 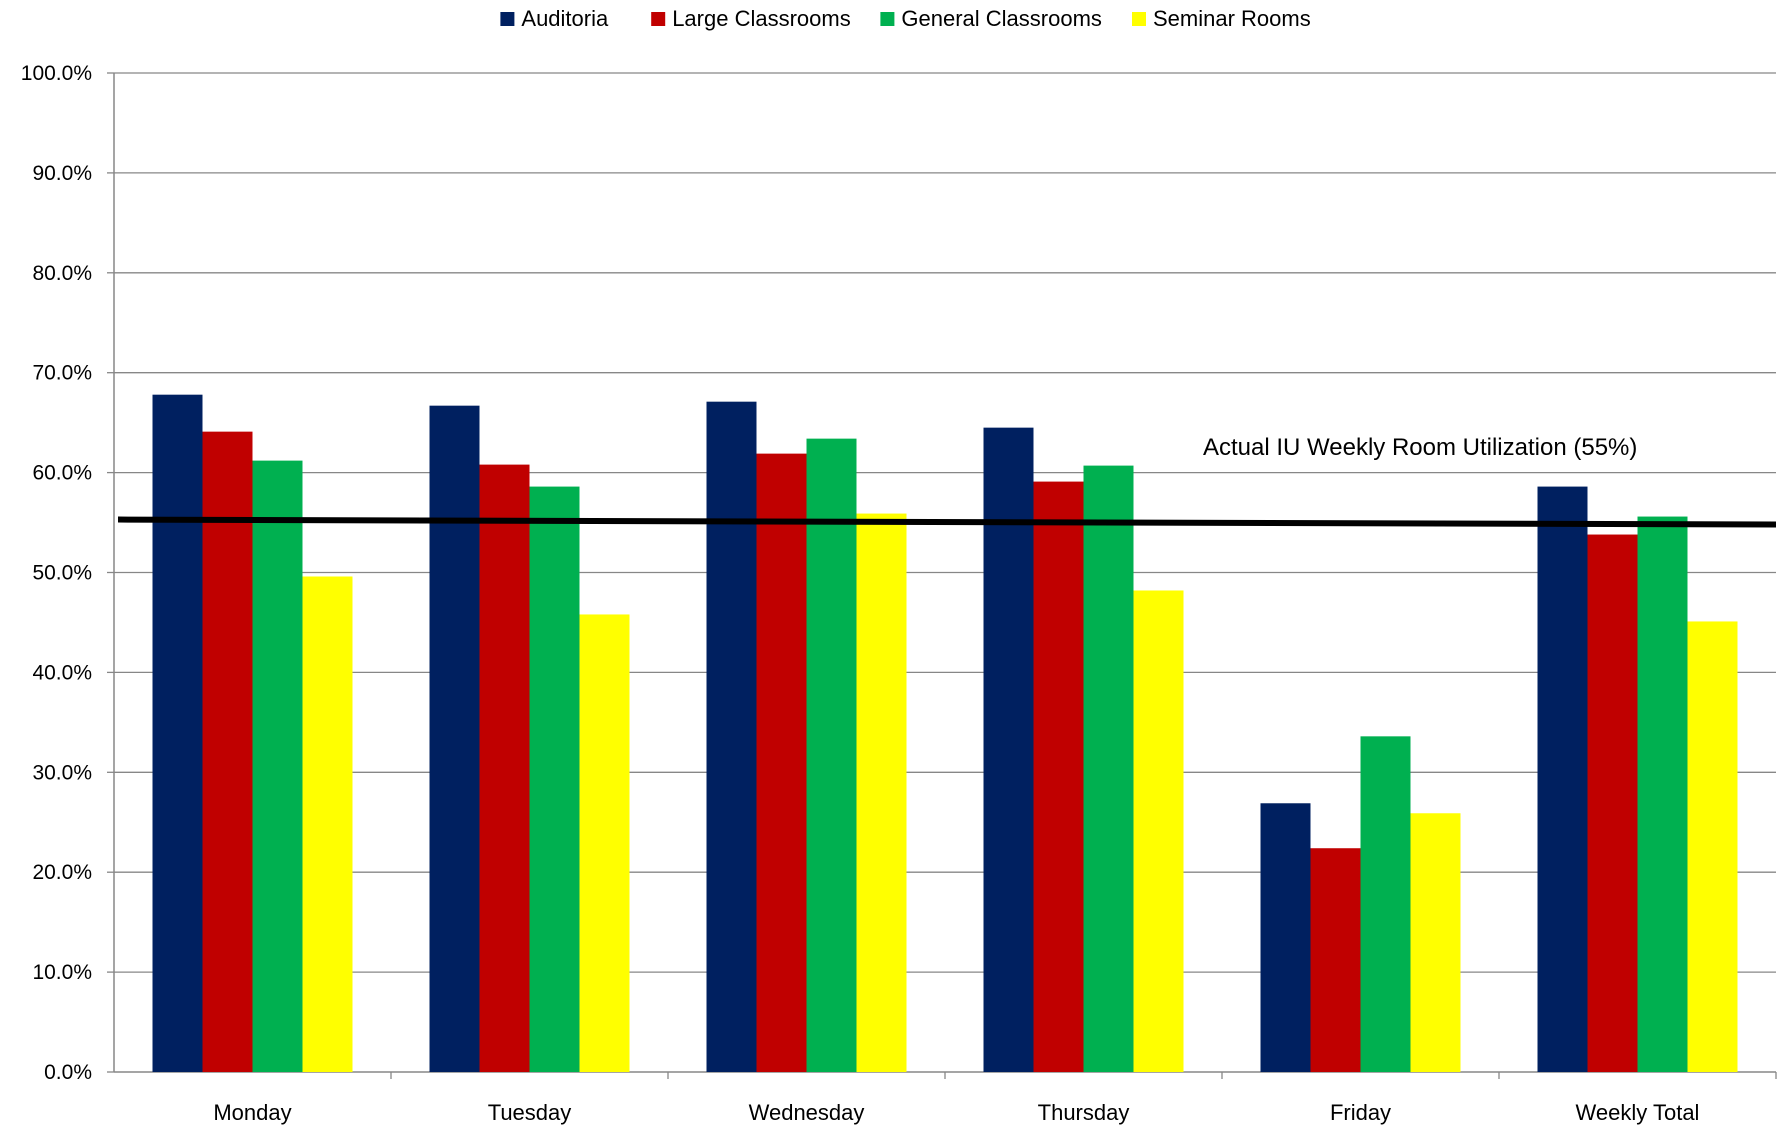 I want to click on x-tick-label: Weekly Total, so click(x=1638, y=1112).